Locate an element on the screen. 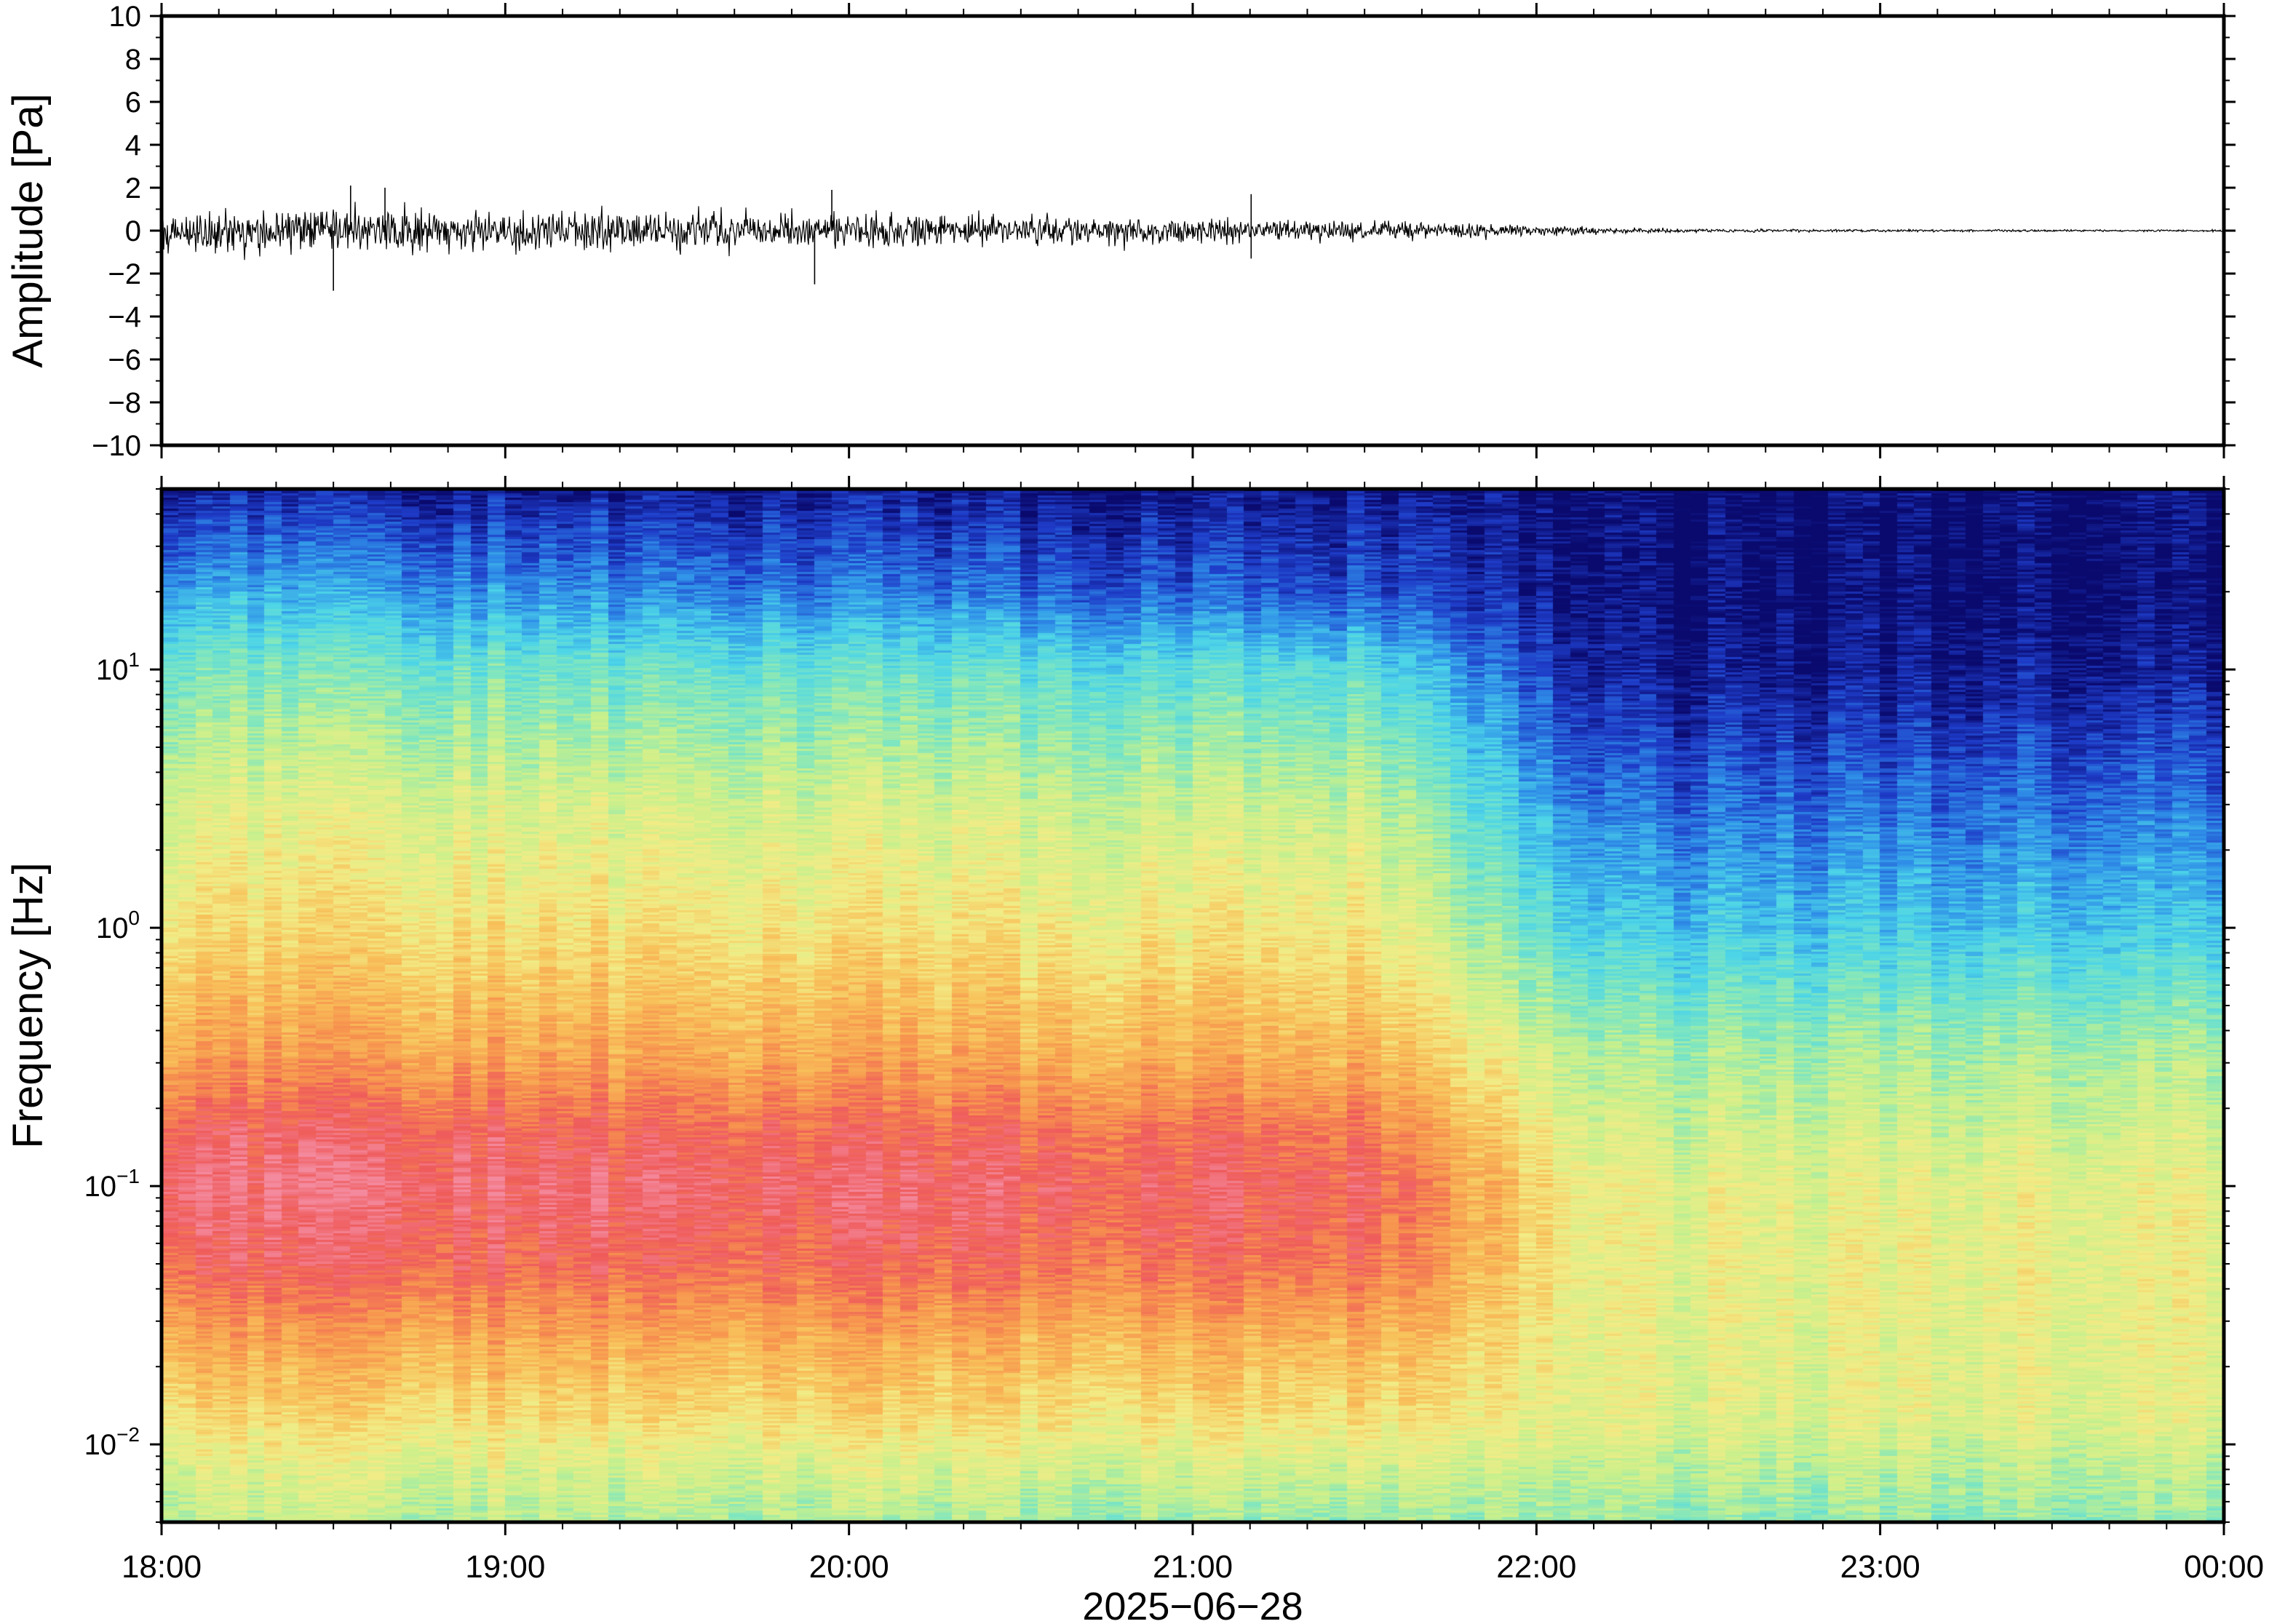 This screenshot has height=1624, width=2269. xtick-label: 21:00 is located at coordinates (1193, 1567).